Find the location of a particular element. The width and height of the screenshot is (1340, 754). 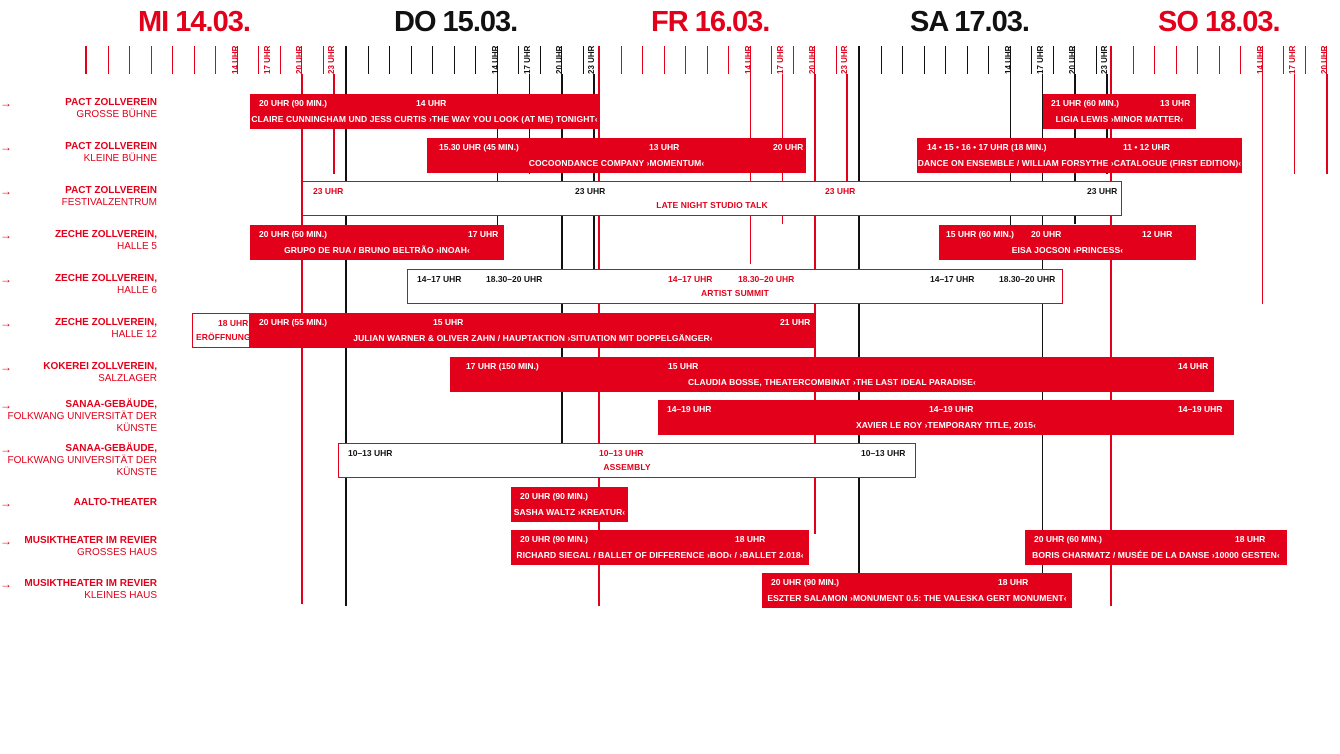

event-title: ASSEMBLY is located at coordinates (627, 467).